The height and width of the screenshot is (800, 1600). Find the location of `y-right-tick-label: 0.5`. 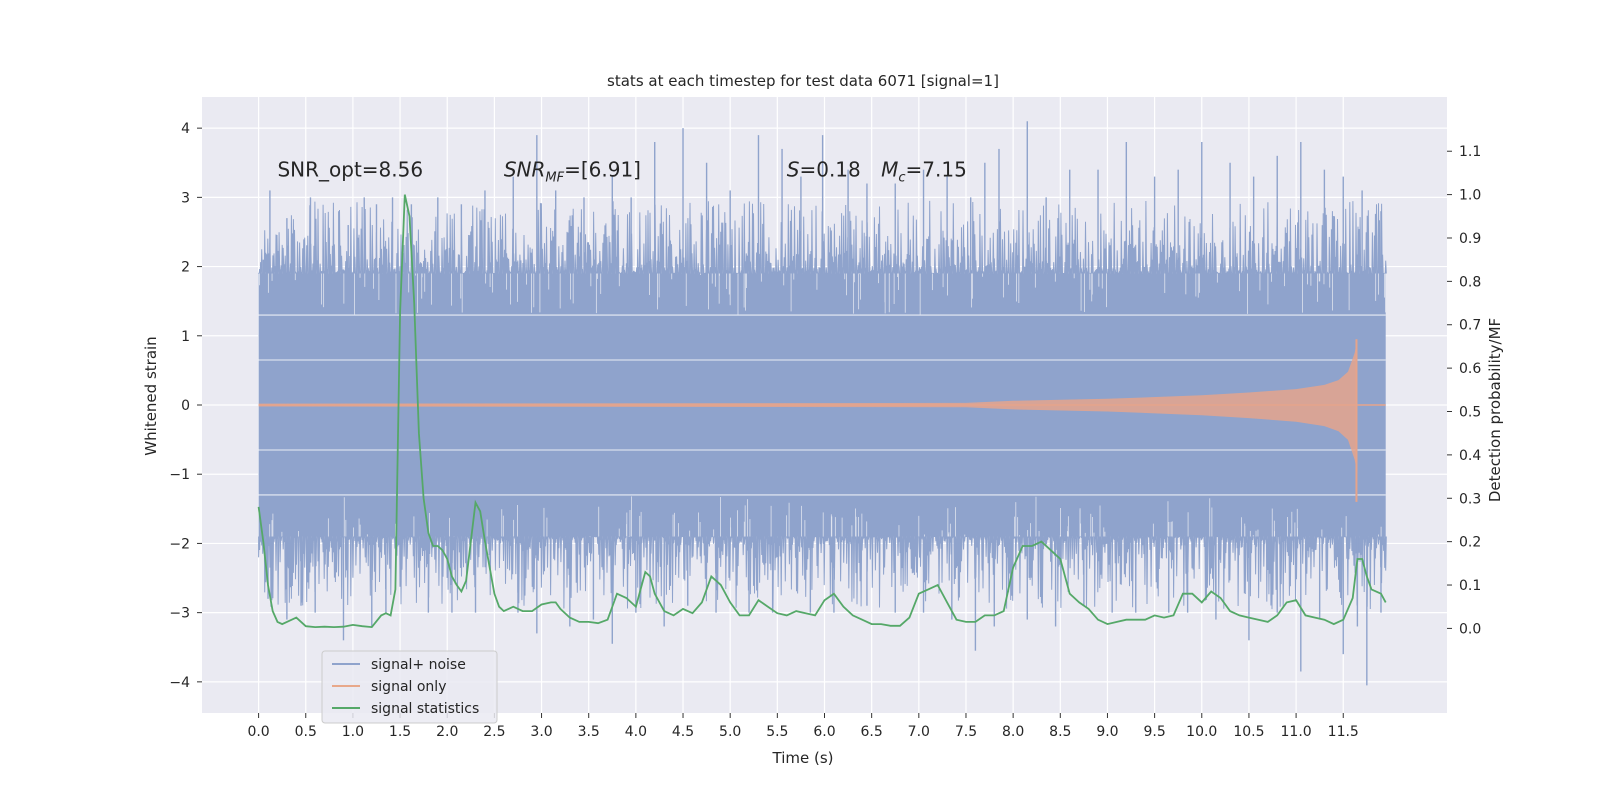

y-right-tick-label: 0.5 is located at coordinates (1470, 413).